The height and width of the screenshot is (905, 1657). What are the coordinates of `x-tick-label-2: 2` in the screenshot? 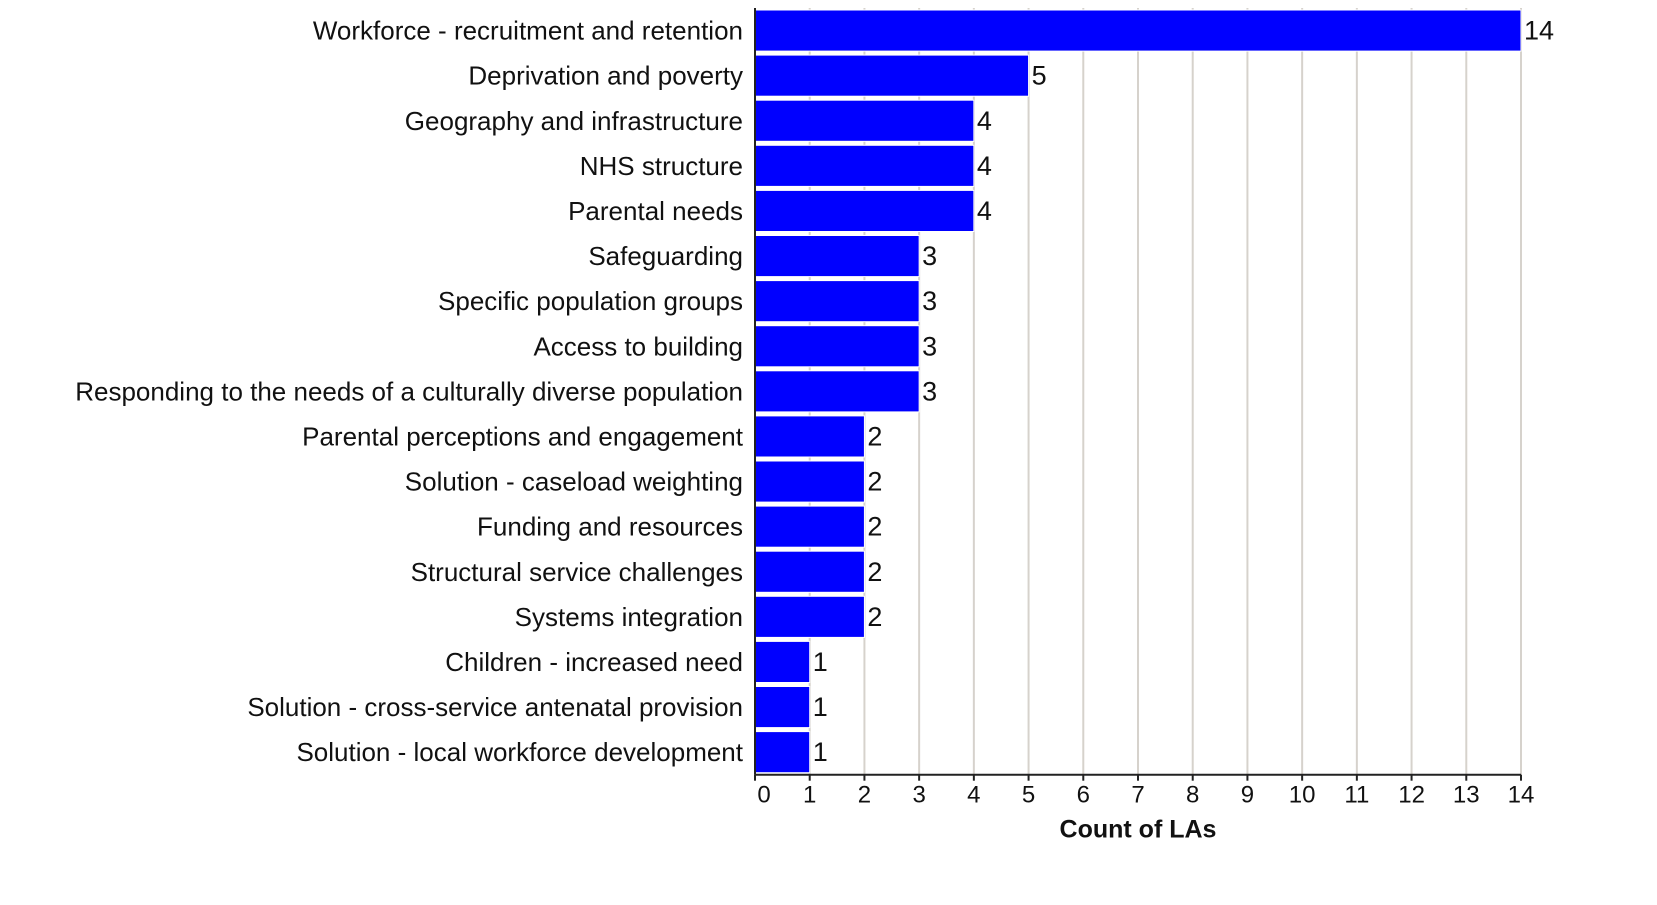 It's located at (864, 795).